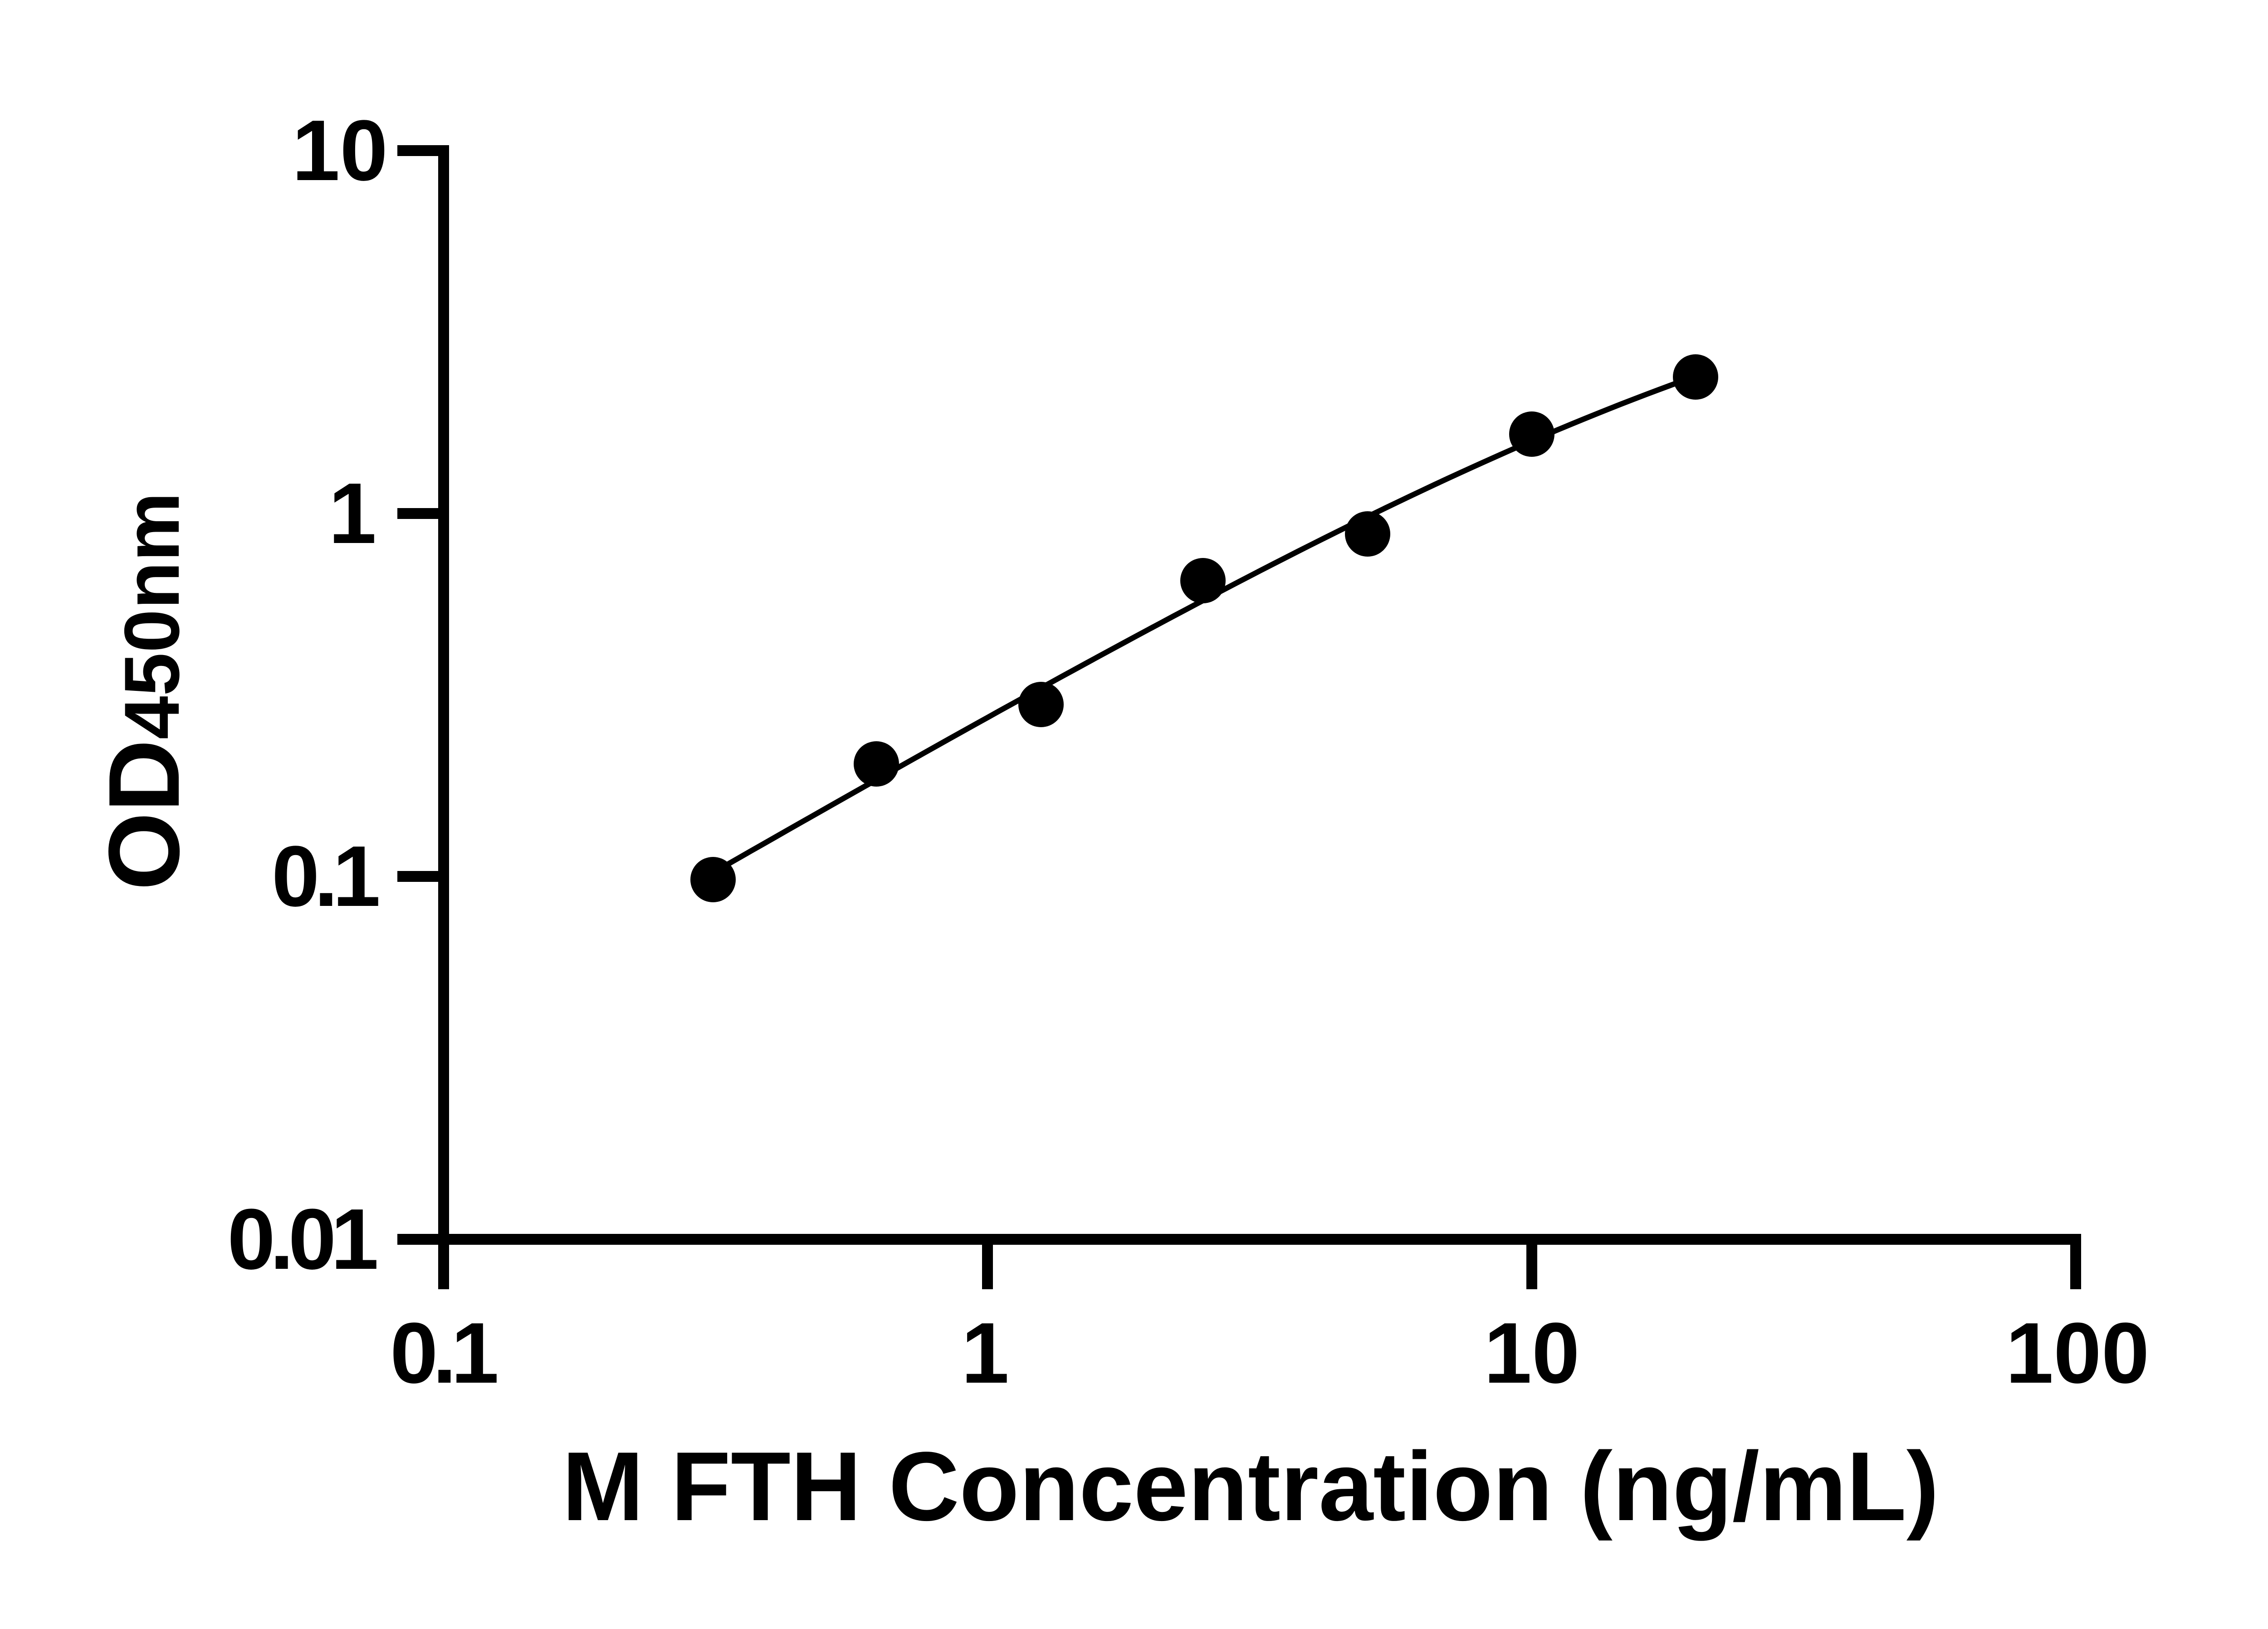 The height and width of the screenshot is (1629, 2268). What do you see at coordinates (2077, 1353) in the screenshot?
I see `svg-text: 100` at bounding box center [2077, 1353].